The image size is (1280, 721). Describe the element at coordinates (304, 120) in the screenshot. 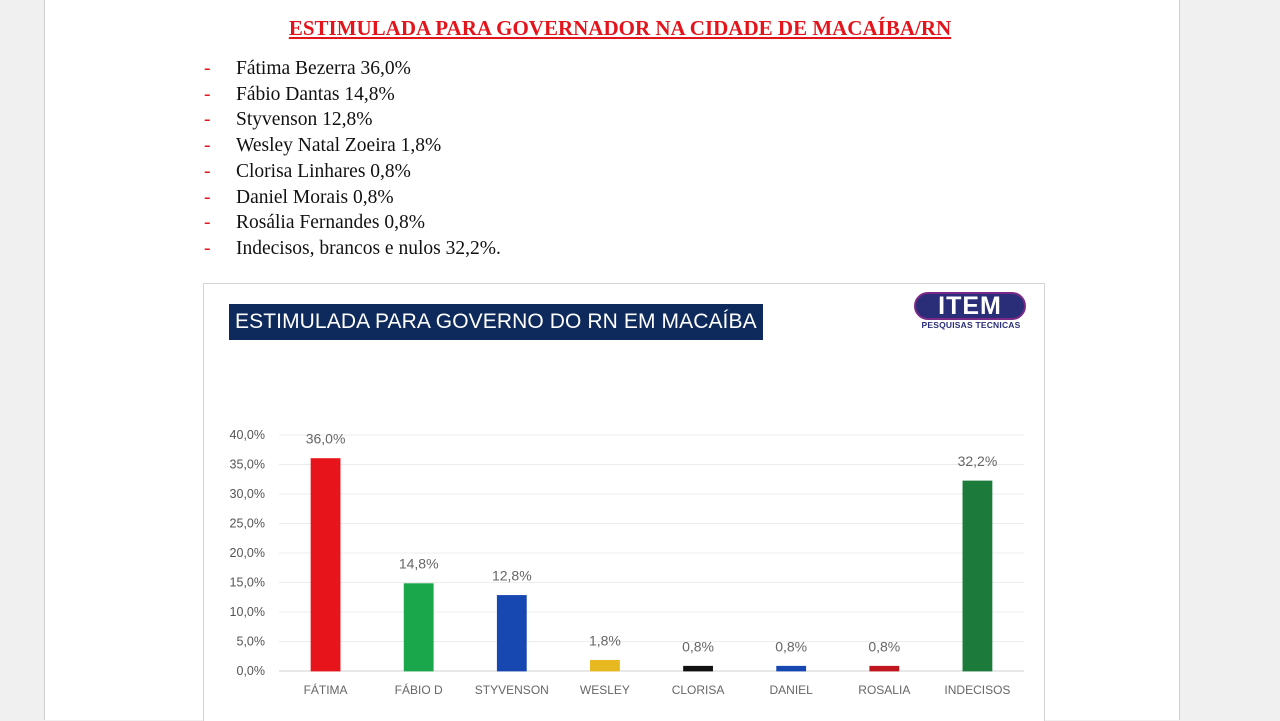

I see `result-text: Styvenson 12,8%` at that location.